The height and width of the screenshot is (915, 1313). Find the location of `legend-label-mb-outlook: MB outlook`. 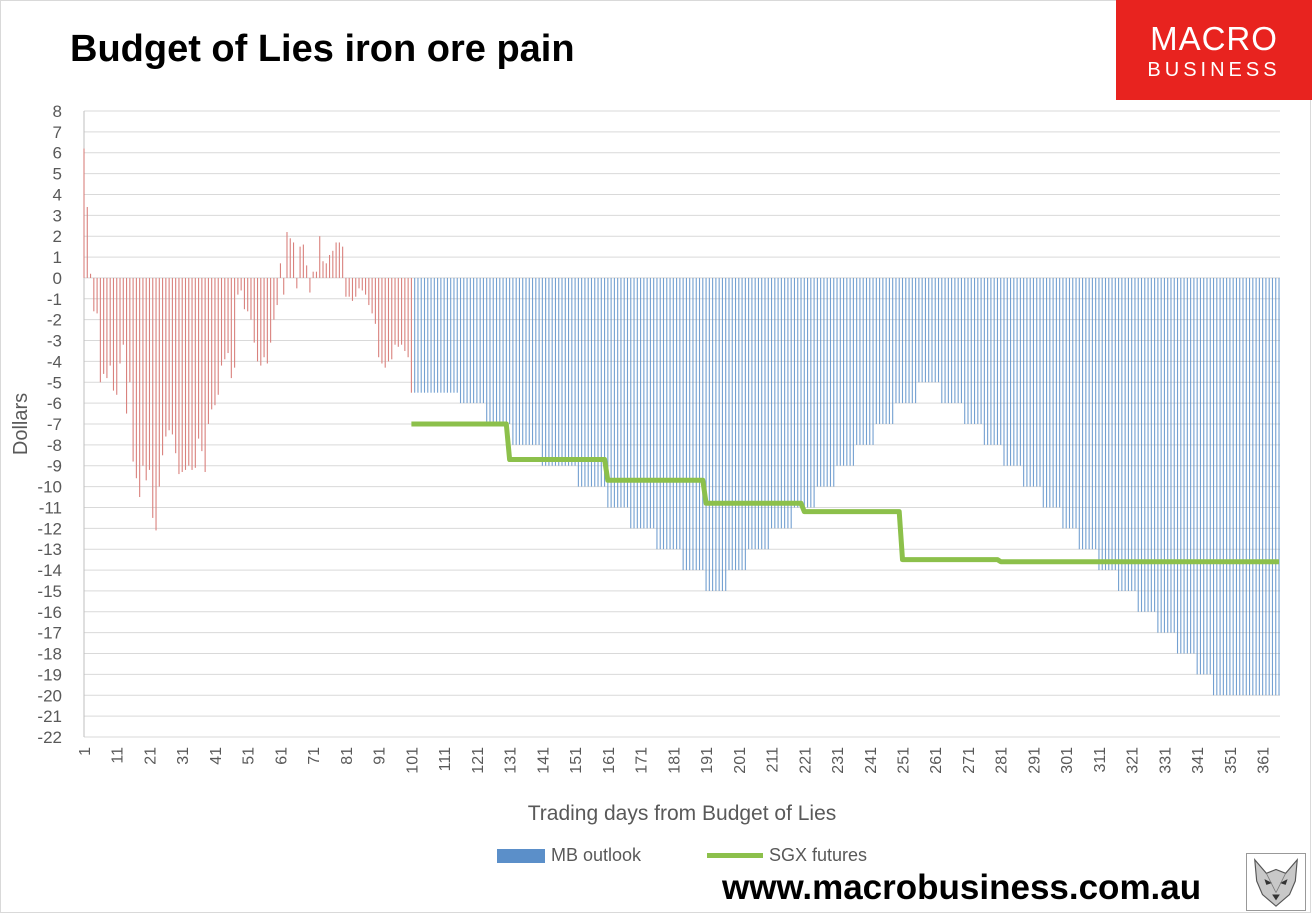

legend-label-mb-outlook: MB outlook is located at coordinates (596, 855).